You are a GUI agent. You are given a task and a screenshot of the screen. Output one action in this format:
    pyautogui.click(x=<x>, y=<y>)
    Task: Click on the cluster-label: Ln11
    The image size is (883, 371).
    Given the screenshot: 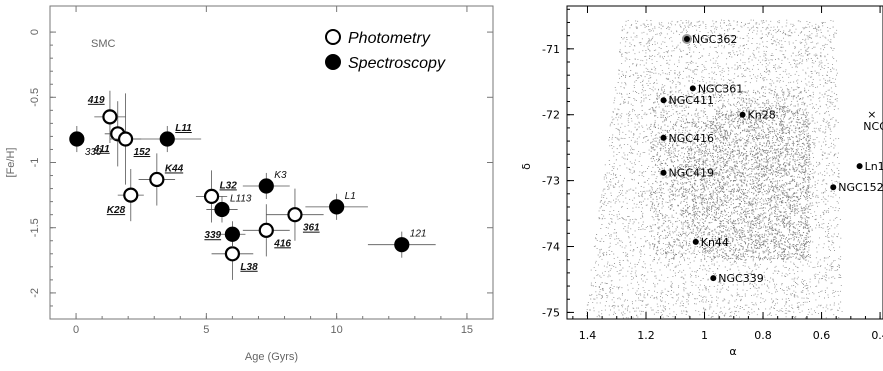 What is the action you would take?
    pyautogui.click(x=874, y=166)
    